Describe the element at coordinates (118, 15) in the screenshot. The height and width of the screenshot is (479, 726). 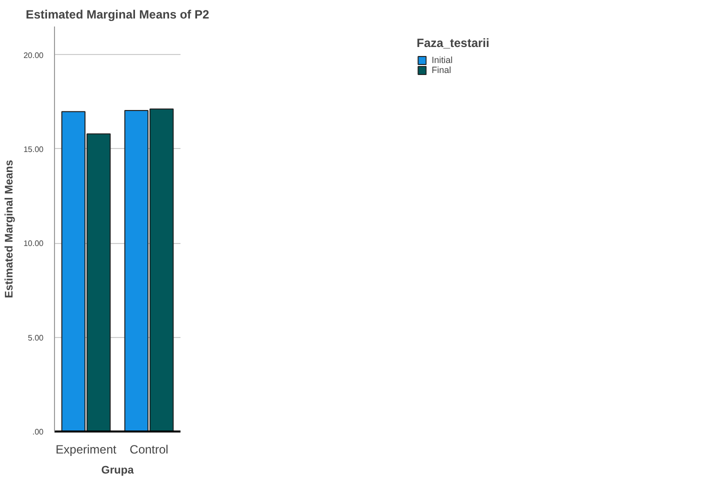
I see `chart-title: Estimated Marginal Means of P2` at that location.